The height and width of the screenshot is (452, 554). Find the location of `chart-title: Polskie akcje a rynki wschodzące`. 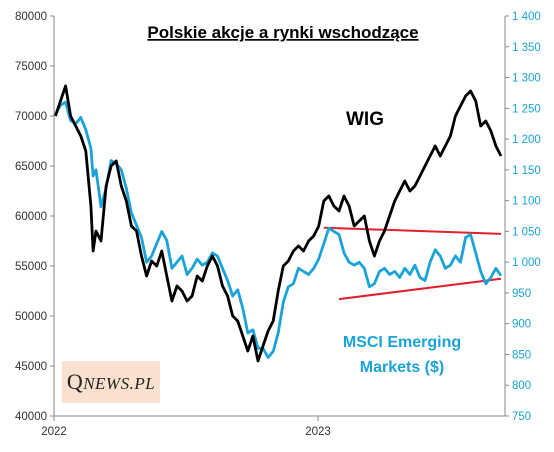

chart-title: Polskie akcje a rynki wschodzące is located at coordinates (282, 32).